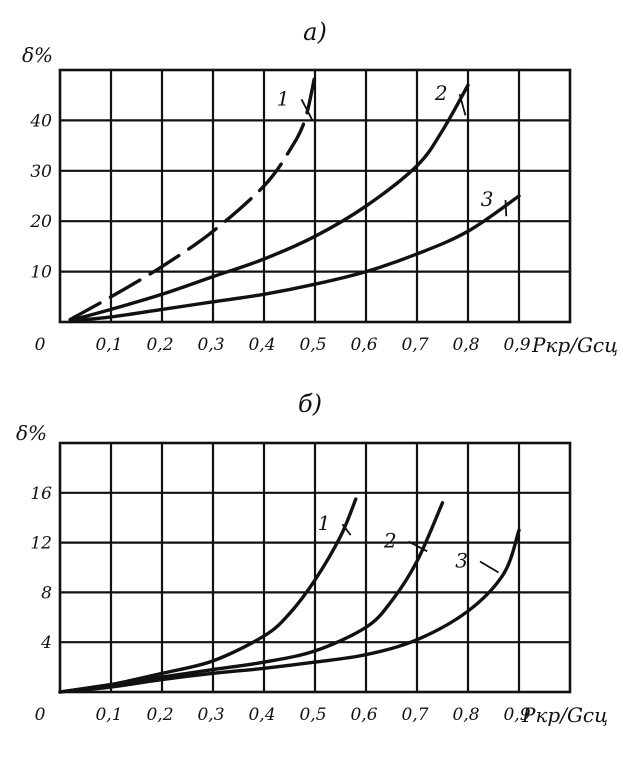  Describe the element at coordinates (41, 544) in the screenshot. I see `y-tick-label: 12` at that location.